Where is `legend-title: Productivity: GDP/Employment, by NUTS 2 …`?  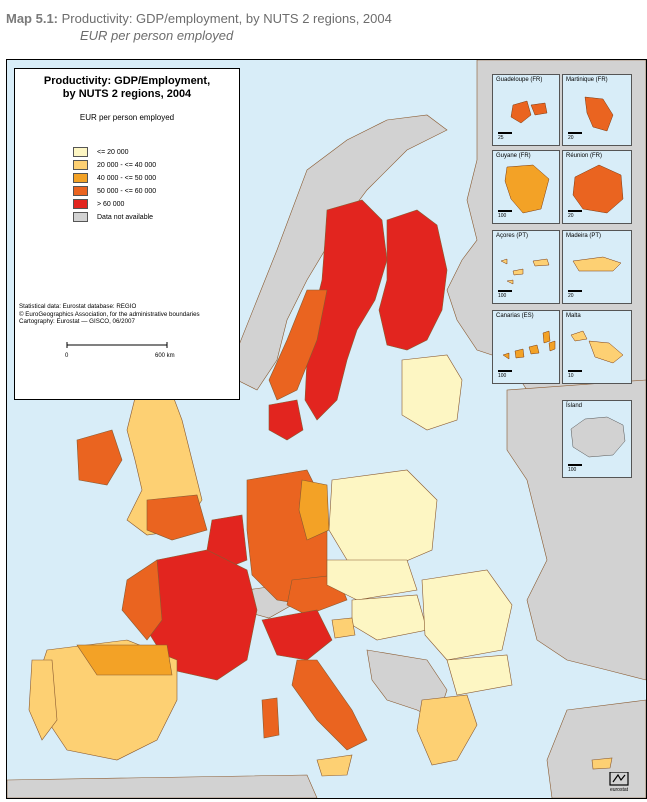
legend-title: Productivity: GDP/Employment, by NUTS 2 … is located at coordinates (127, 88).